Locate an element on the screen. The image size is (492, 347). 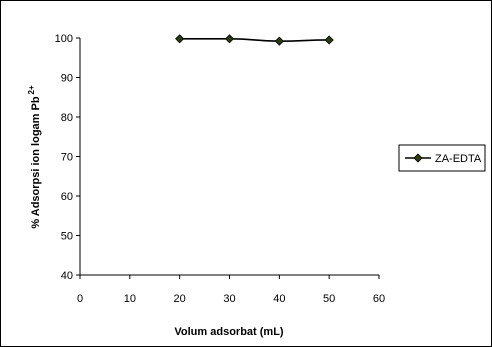
y-ticks: 40 50 60 70 80 90 100 is located at coordinates (67, 157).